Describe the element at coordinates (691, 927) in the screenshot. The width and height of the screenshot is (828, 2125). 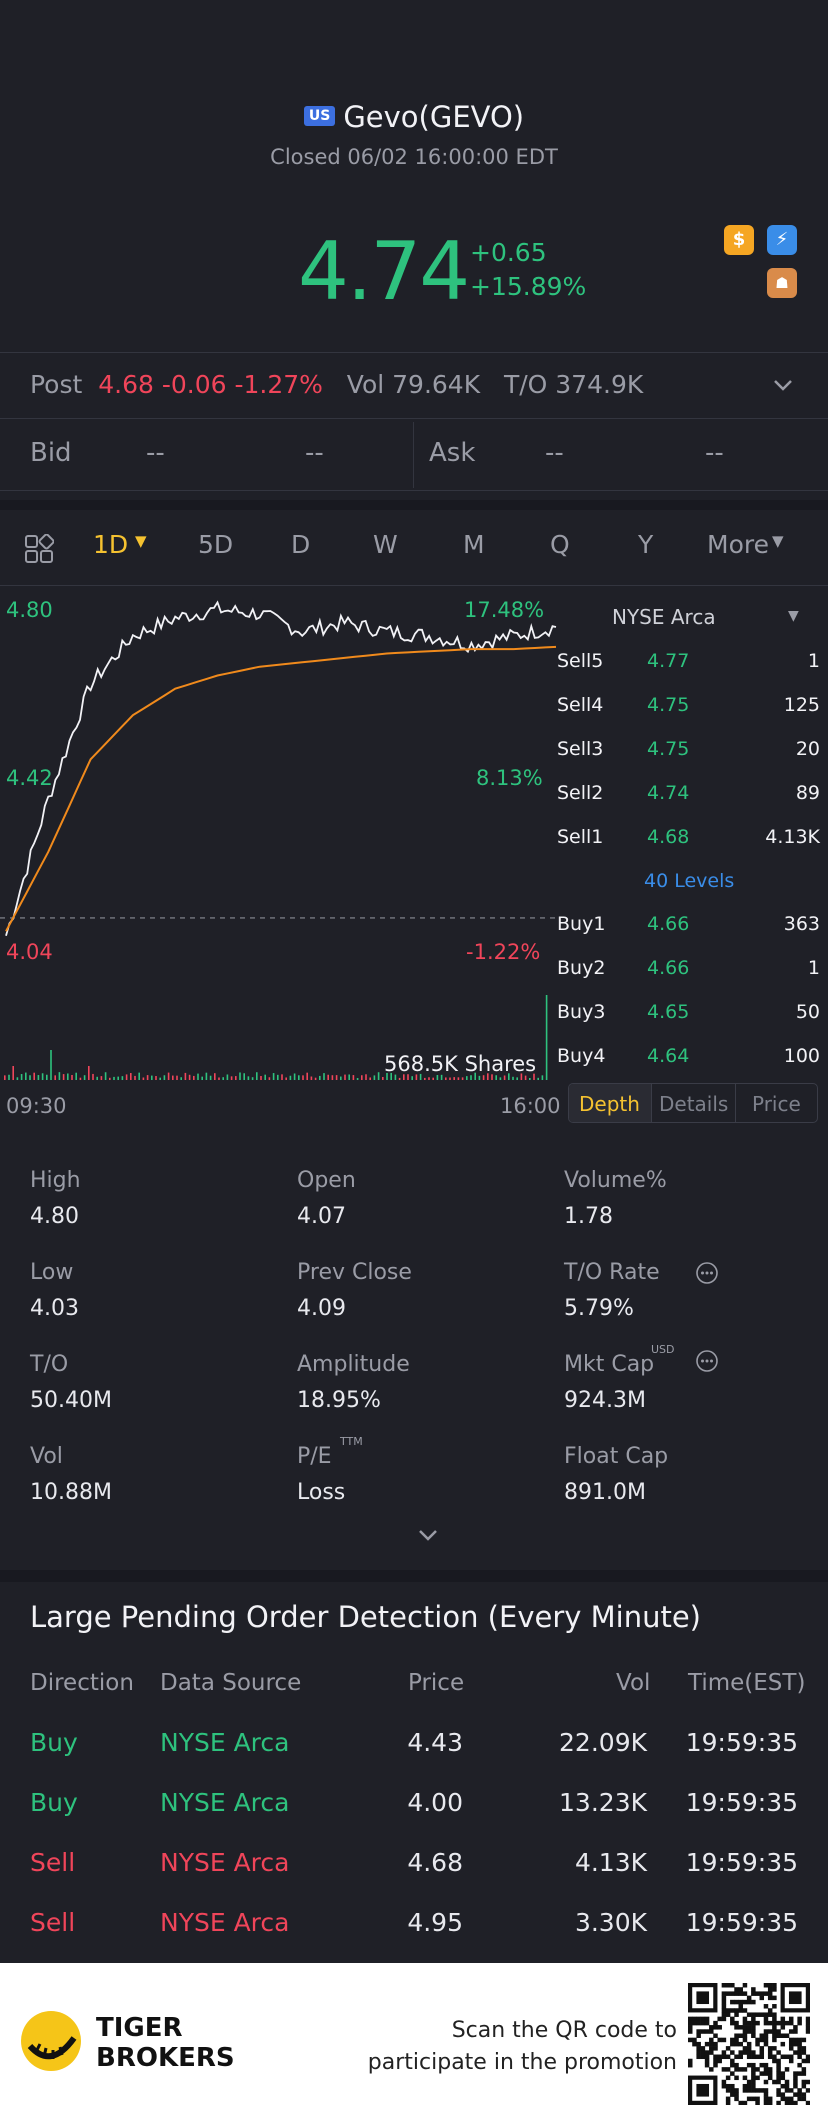
I see `orderbook-row: Buy1 4.66 363` at that location.